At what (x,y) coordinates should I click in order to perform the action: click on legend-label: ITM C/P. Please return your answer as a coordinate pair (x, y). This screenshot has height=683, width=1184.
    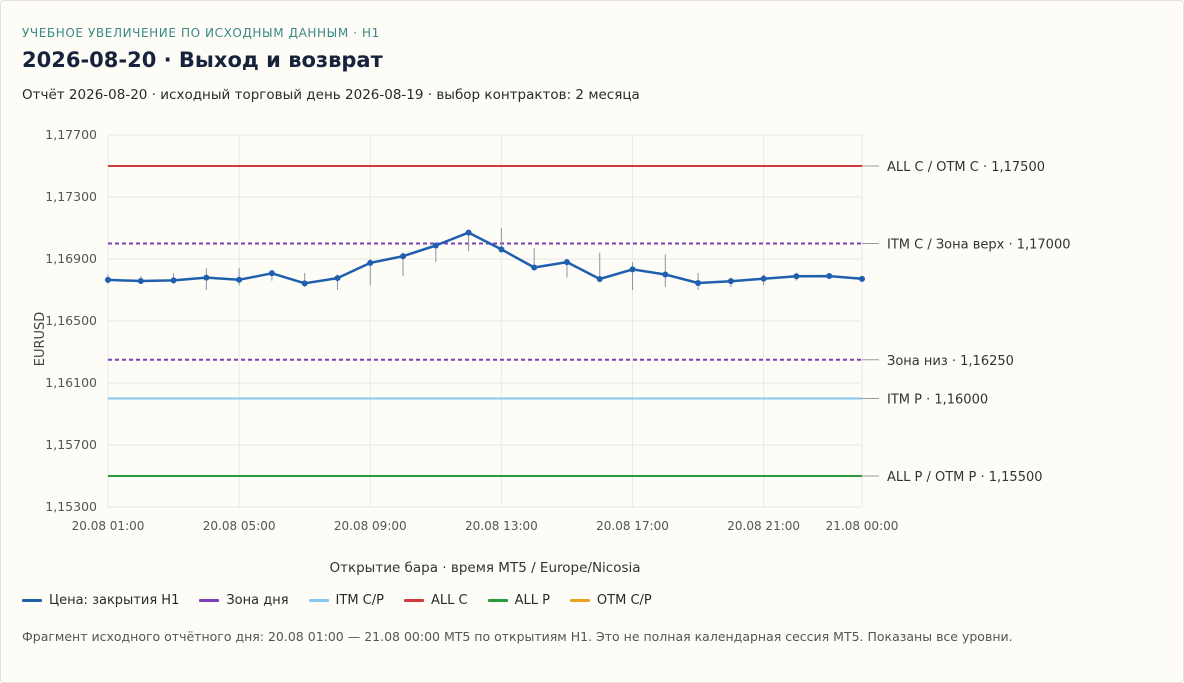
    Looking at the image, I should click on (359, 600).